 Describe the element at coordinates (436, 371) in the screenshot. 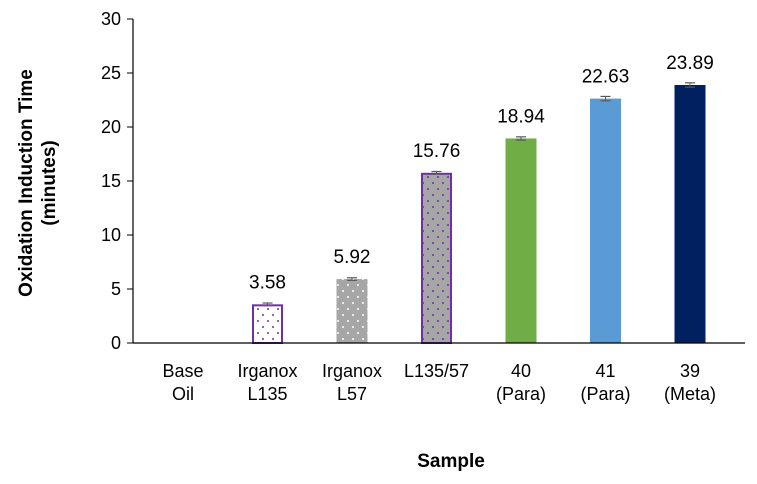

I see `category-label: L135/57` at that location.